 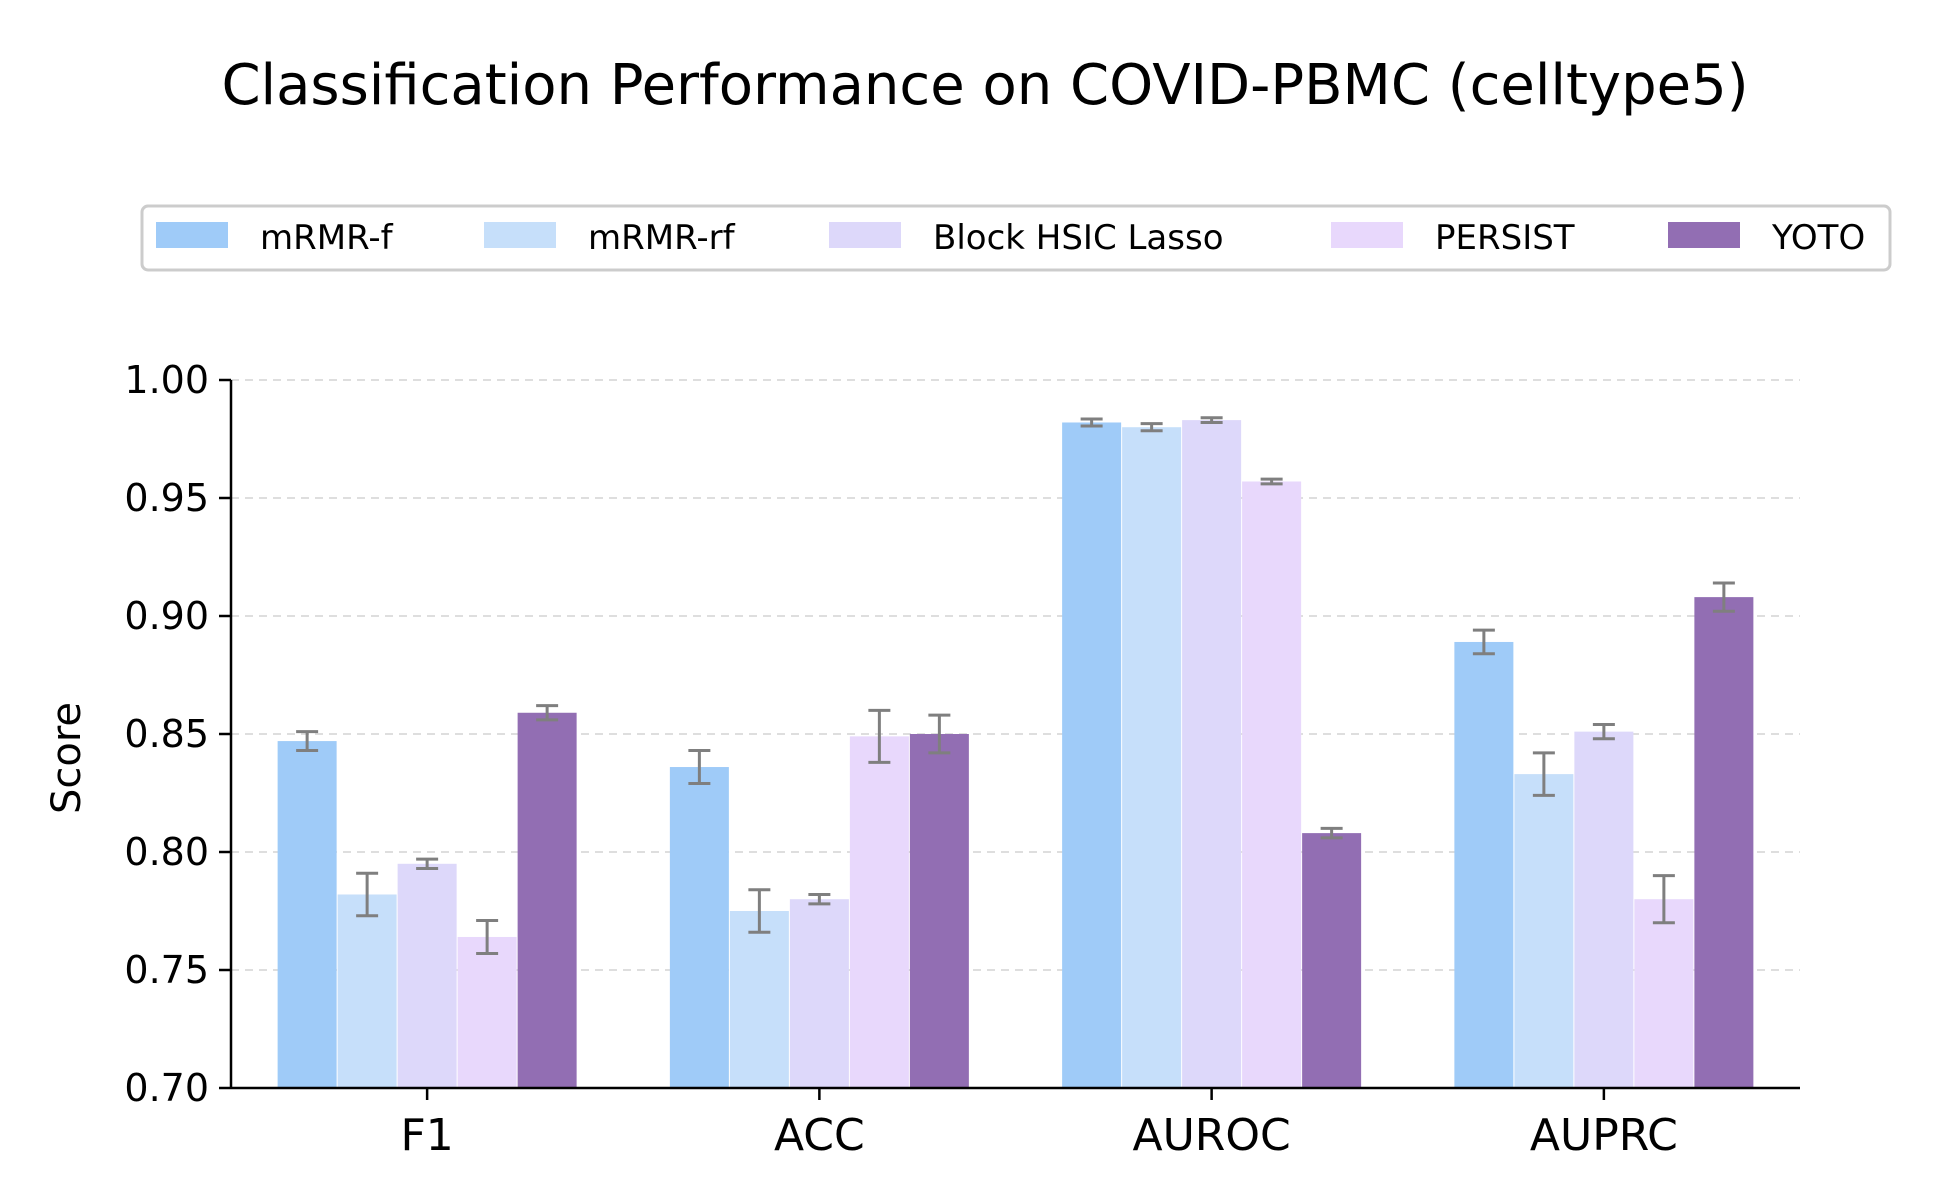 I want to click on bar-yoto-acc, so click(x=939, y=911).